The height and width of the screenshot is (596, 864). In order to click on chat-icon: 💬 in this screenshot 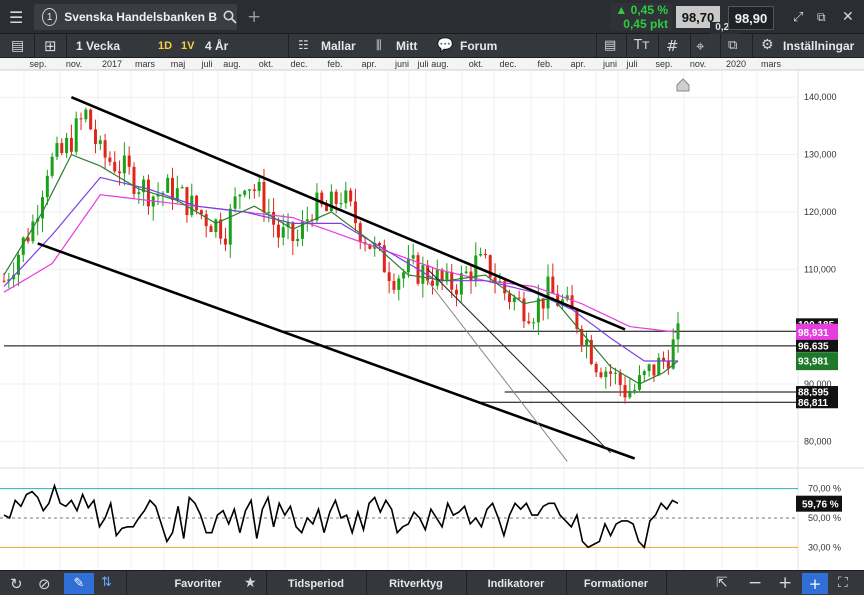, I will do `click(445, 45)`.